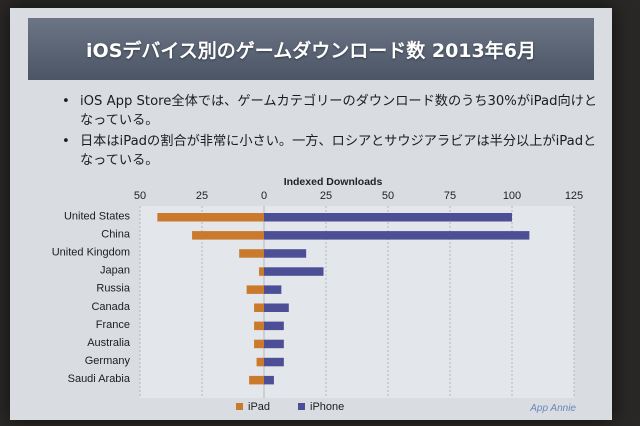 The width and height of the screenshot is (640, 426). Describe the element at coordinates (327, 407) in the screenshot. I see `legend-label-iphone: iPhone` at that location.